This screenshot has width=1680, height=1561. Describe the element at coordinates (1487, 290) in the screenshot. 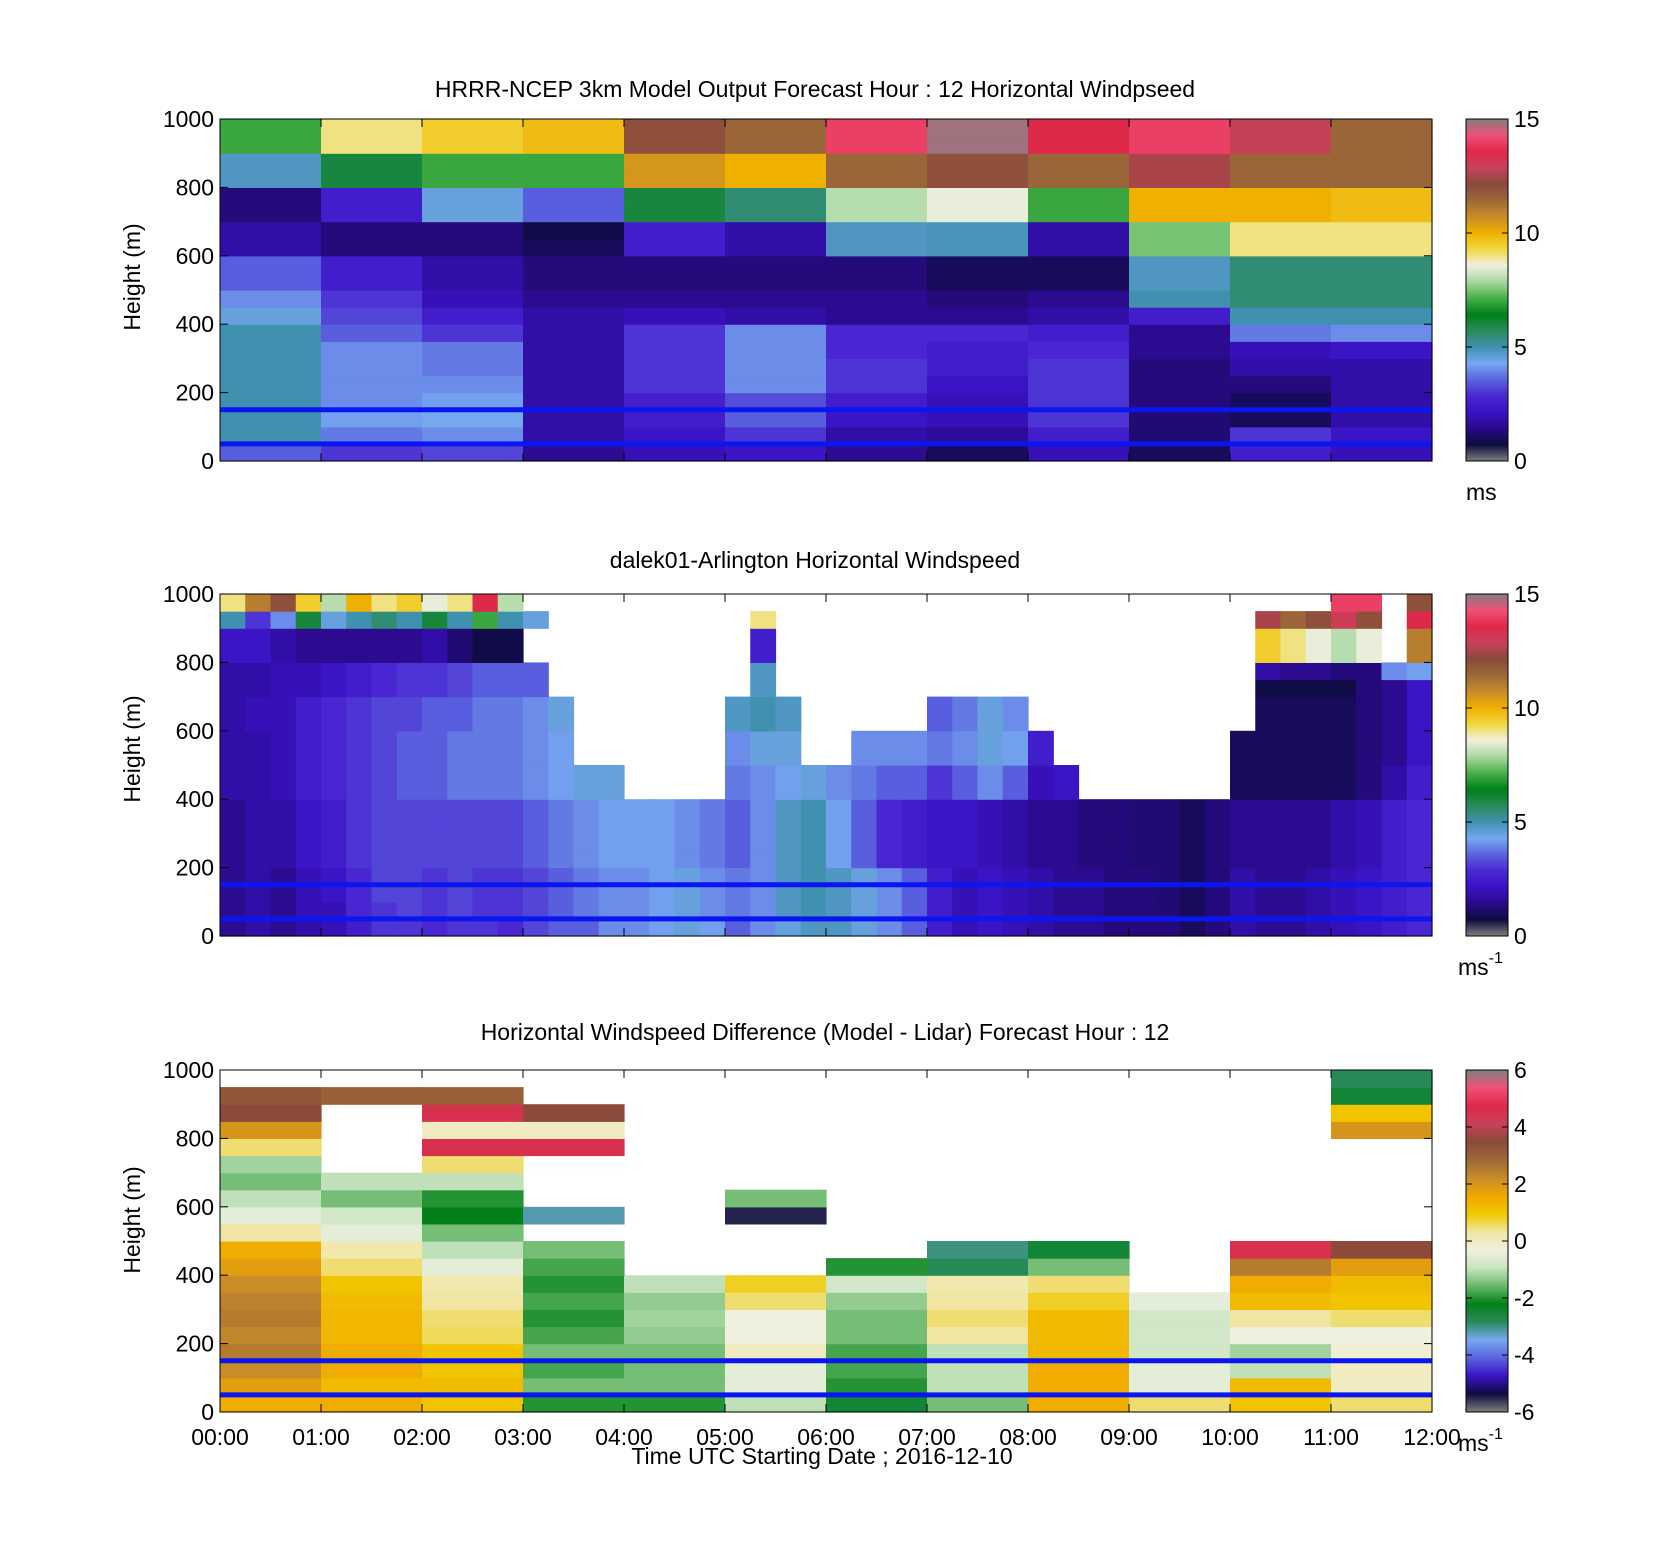

I see `colorbar-gradient` at that location.